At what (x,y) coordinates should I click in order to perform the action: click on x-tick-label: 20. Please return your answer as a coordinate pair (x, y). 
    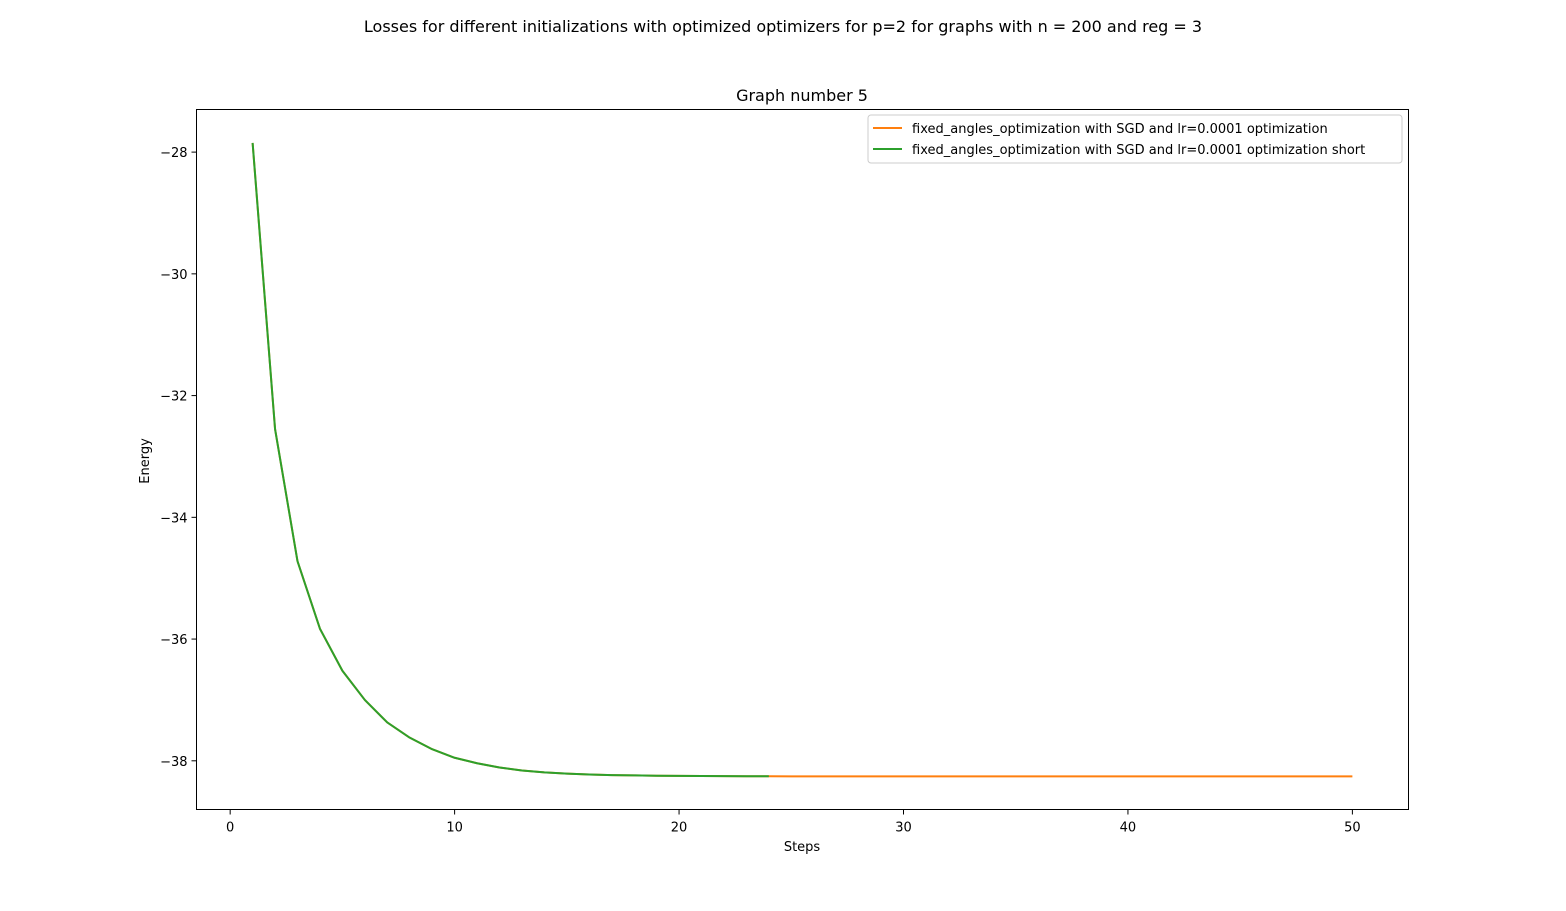
    Looking at the image, I should click on (679, 828).